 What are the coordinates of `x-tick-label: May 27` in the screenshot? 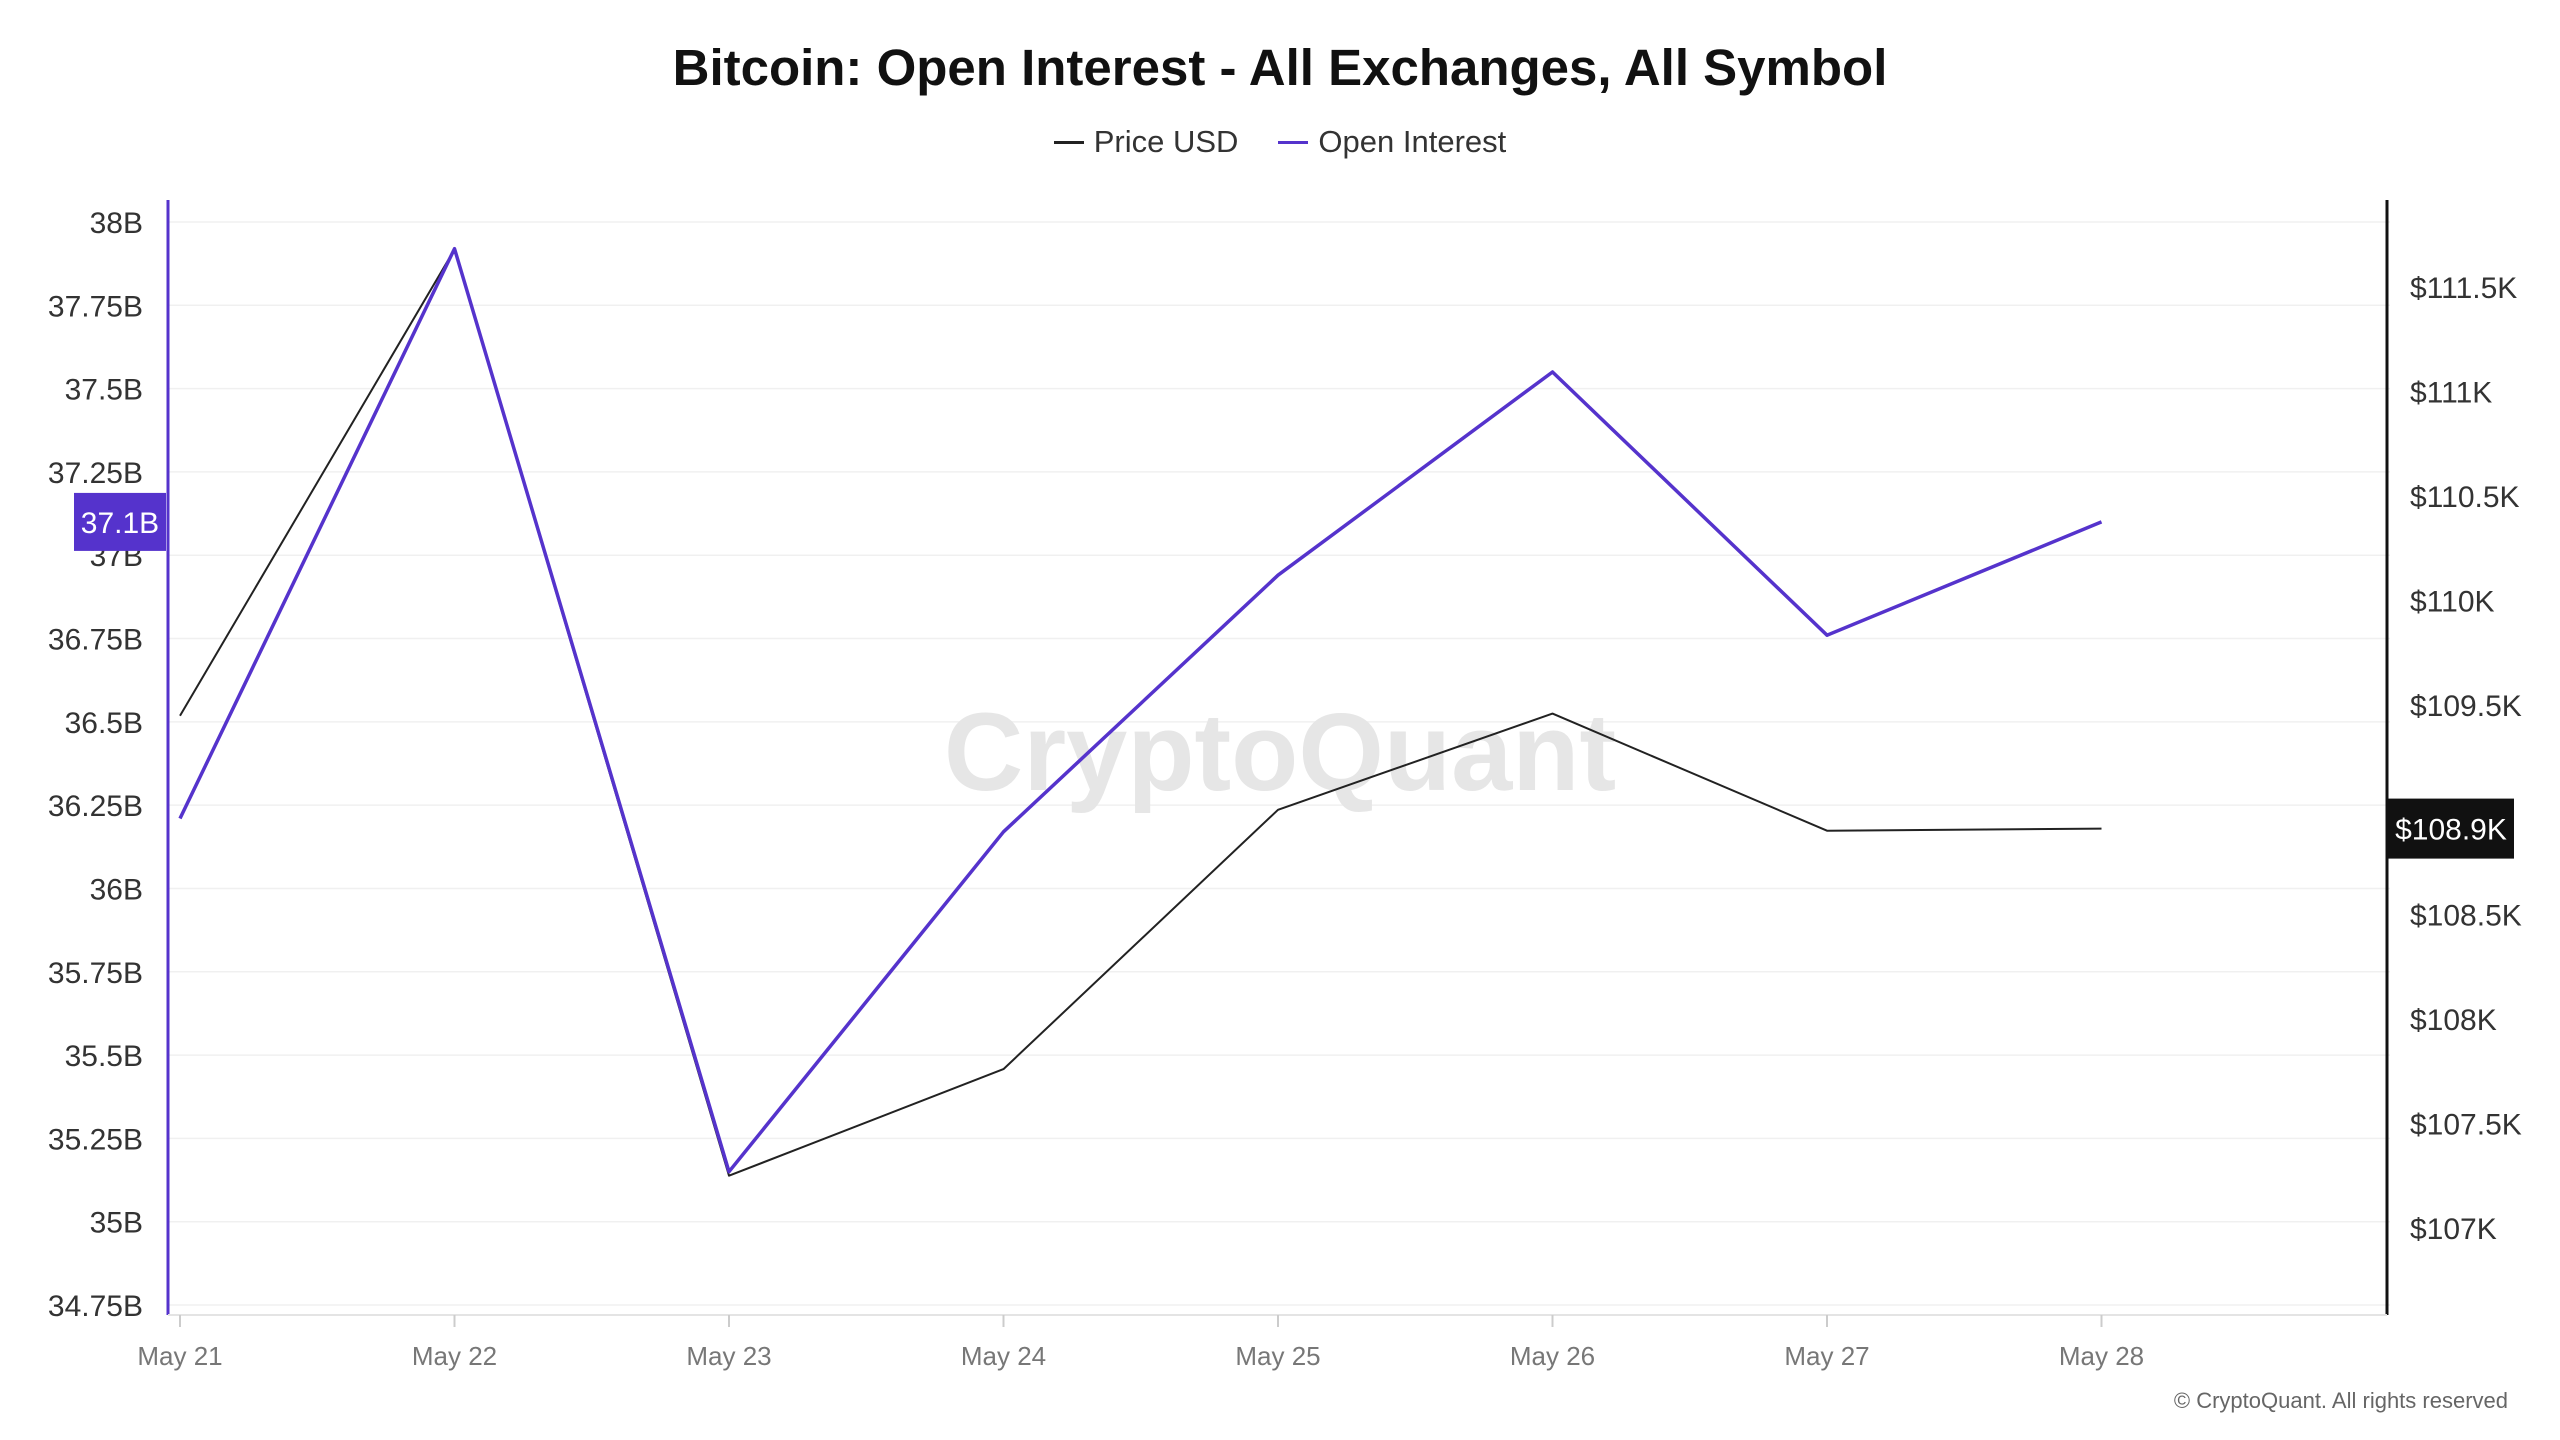 It's located at (1826, 1356).